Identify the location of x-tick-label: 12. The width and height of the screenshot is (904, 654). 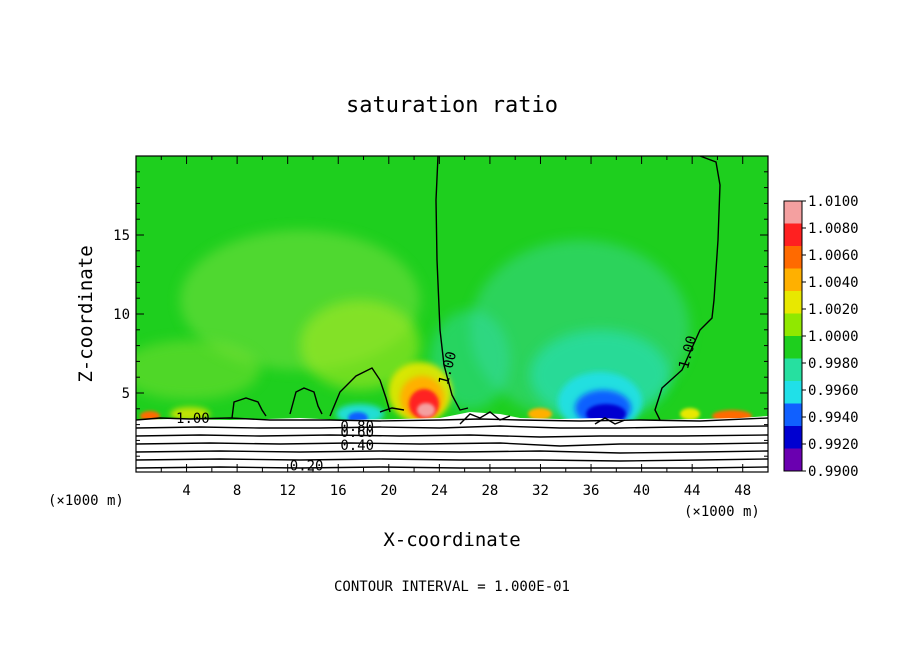
(287, 491).